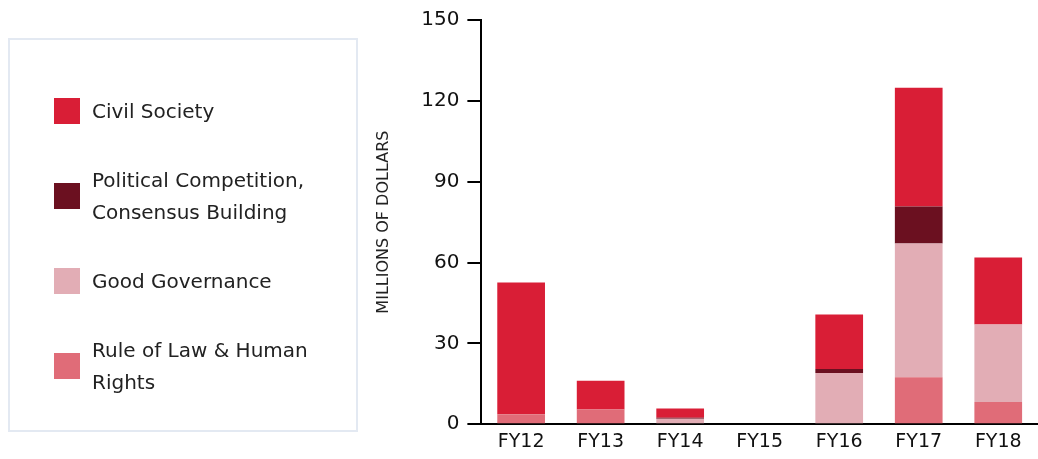 This screenshot has width=1038, height=459. Describe the element at coordinates (200, 366) in the screenshot. I see `legend-label: Rule of Law & Human Rights` at that location.